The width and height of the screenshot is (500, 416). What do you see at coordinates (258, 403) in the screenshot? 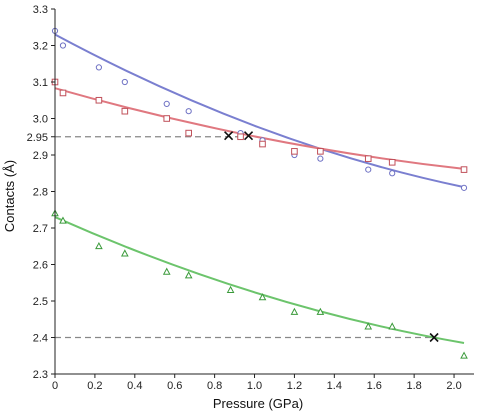
I see `x-axis-title: Pressure (GPa)` at bounding box center [258, 403].